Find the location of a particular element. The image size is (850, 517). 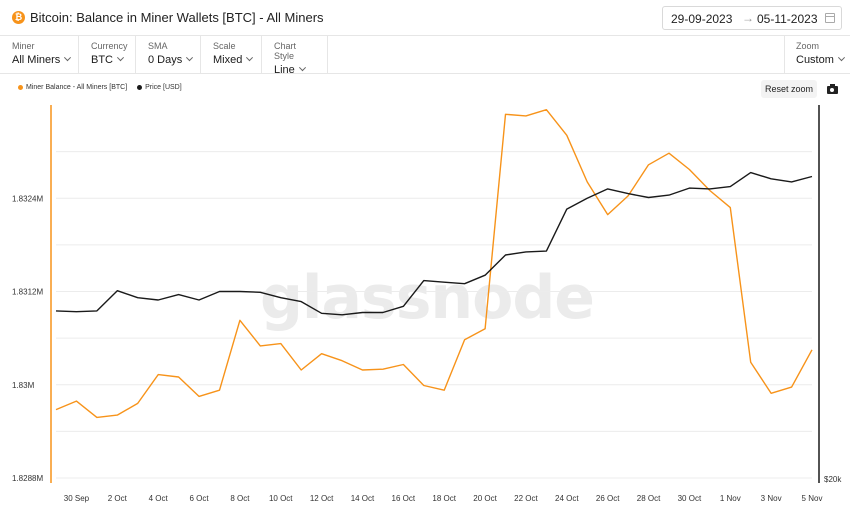

legend-dot-balance is located at coordinates (20, 87).